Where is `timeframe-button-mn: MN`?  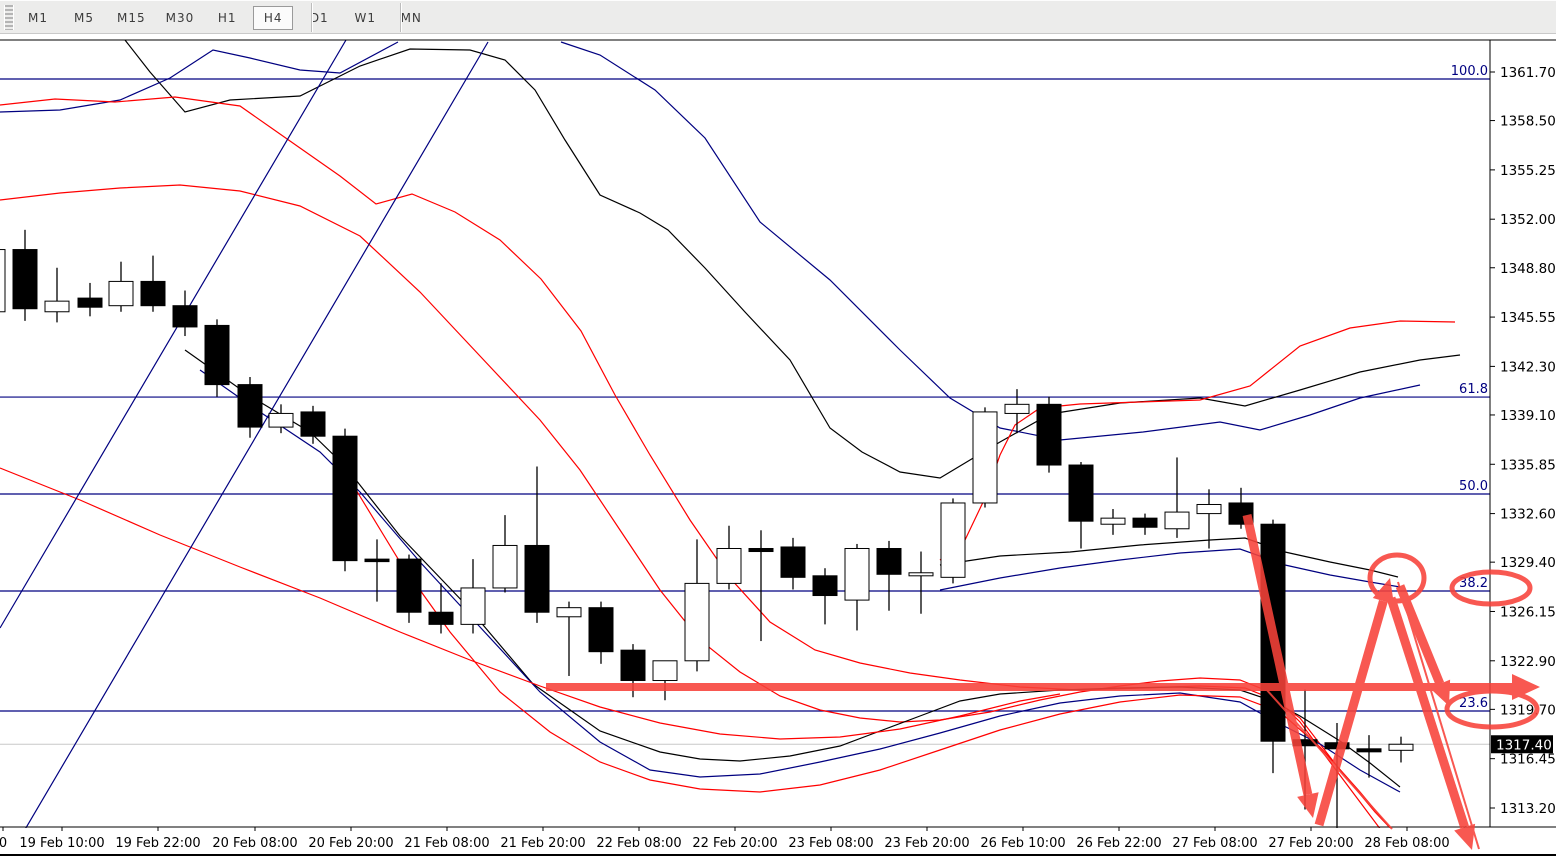
timeframe-button-mn: MN is located at coordinates (411, 17).